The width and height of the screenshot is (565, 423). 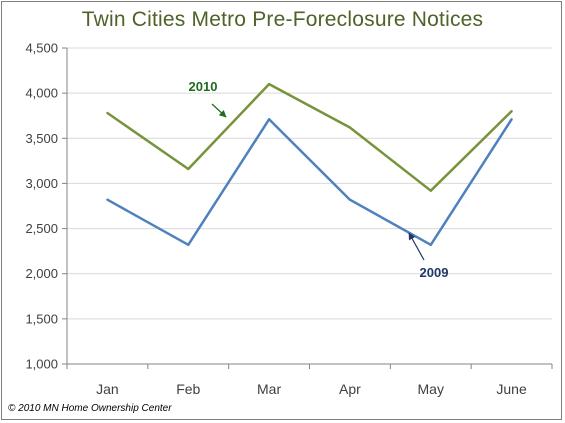 I want to click on y-tick-label: 1,000, so click(x=41, y=364).